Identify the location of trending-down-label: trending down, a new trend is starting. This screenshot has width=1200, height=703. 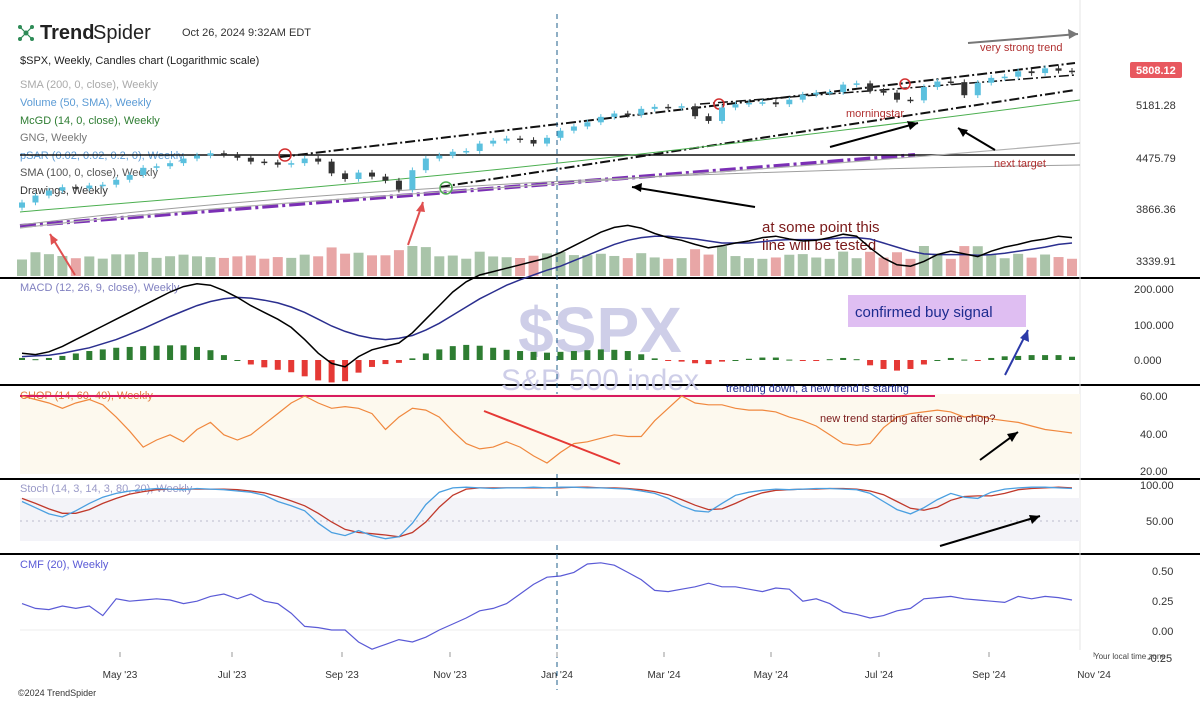
(817, 389).